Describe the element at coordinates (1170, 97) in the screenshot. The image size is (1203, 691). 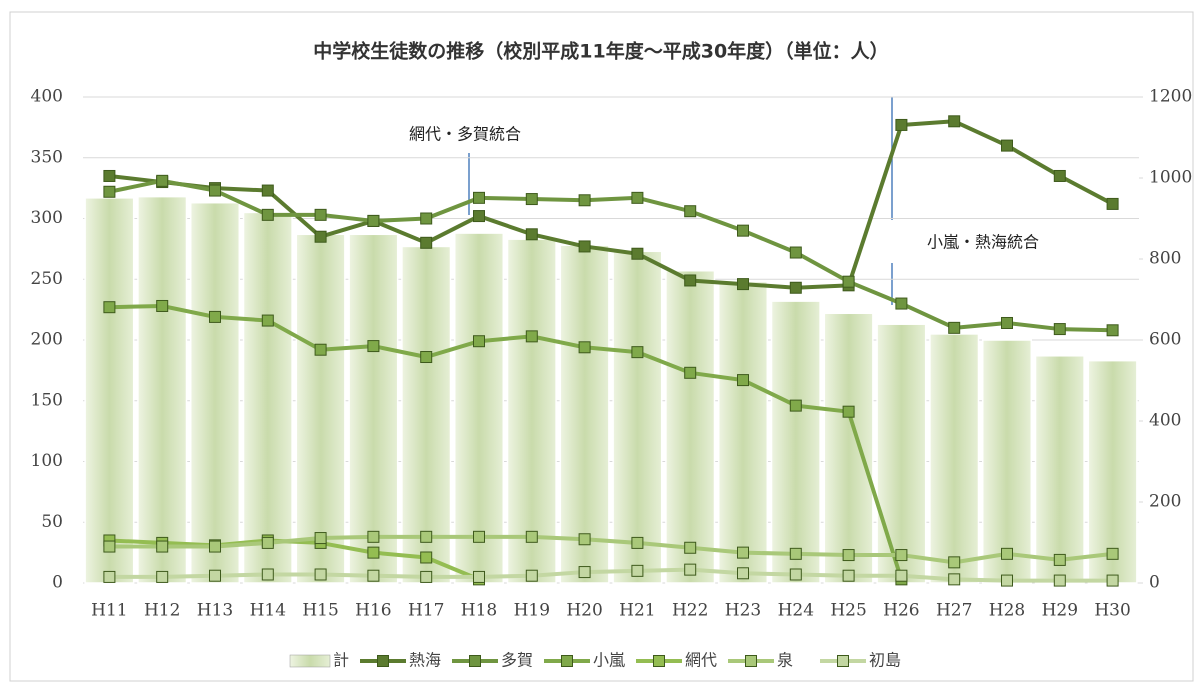
I see `y2-tick-label: 1200` at that location.